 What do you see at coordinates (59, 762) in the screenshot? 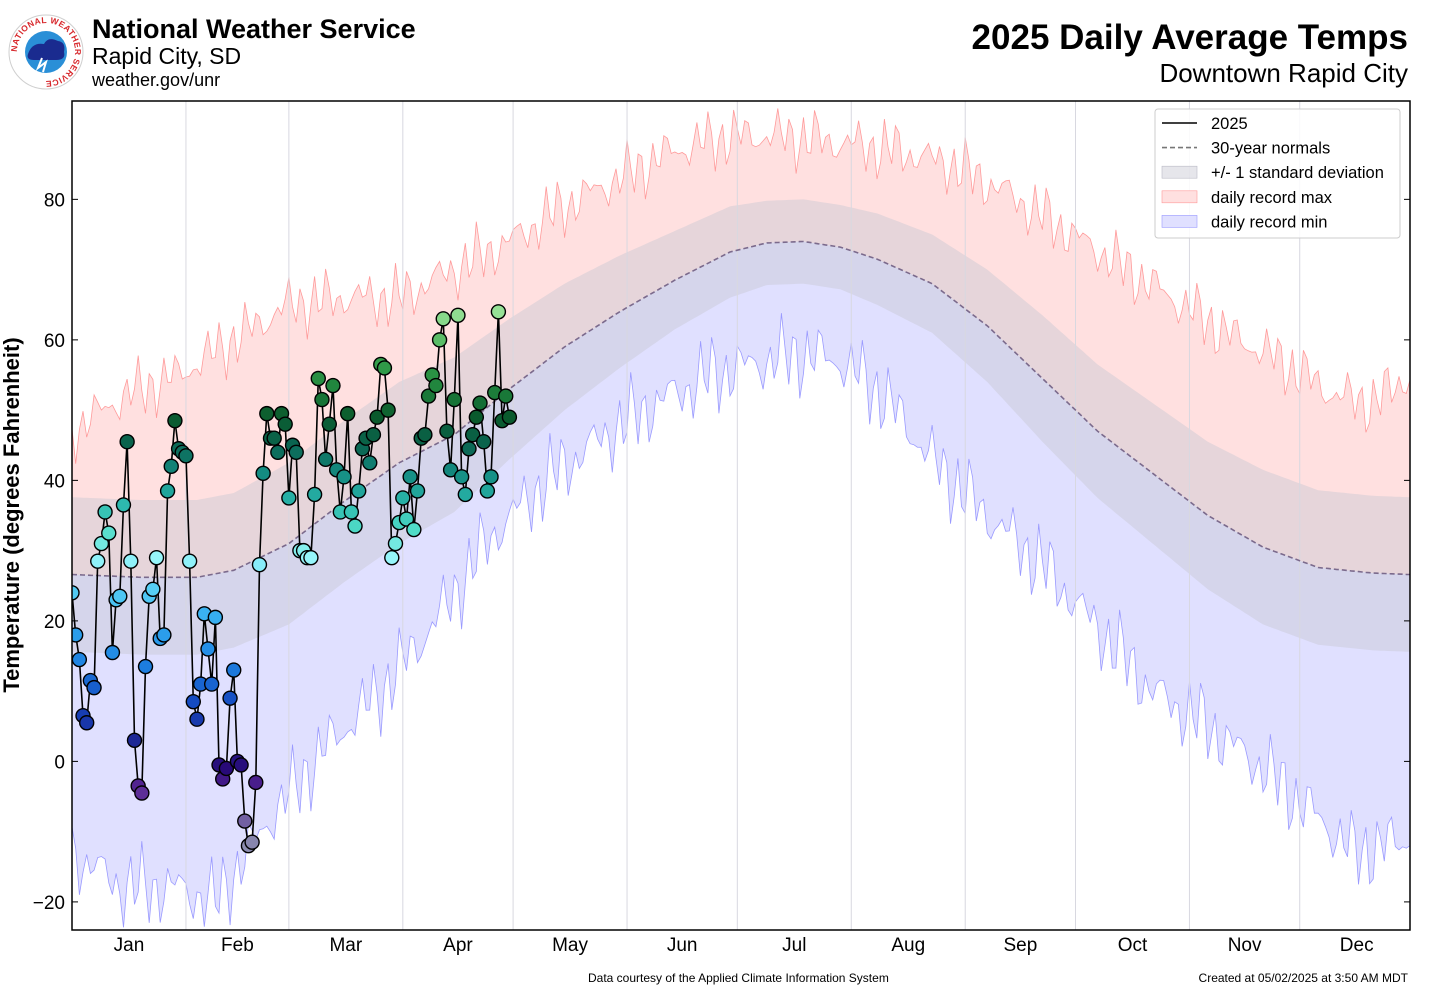
I see `y-tick-label: 0` at bounding box center [59, 762].